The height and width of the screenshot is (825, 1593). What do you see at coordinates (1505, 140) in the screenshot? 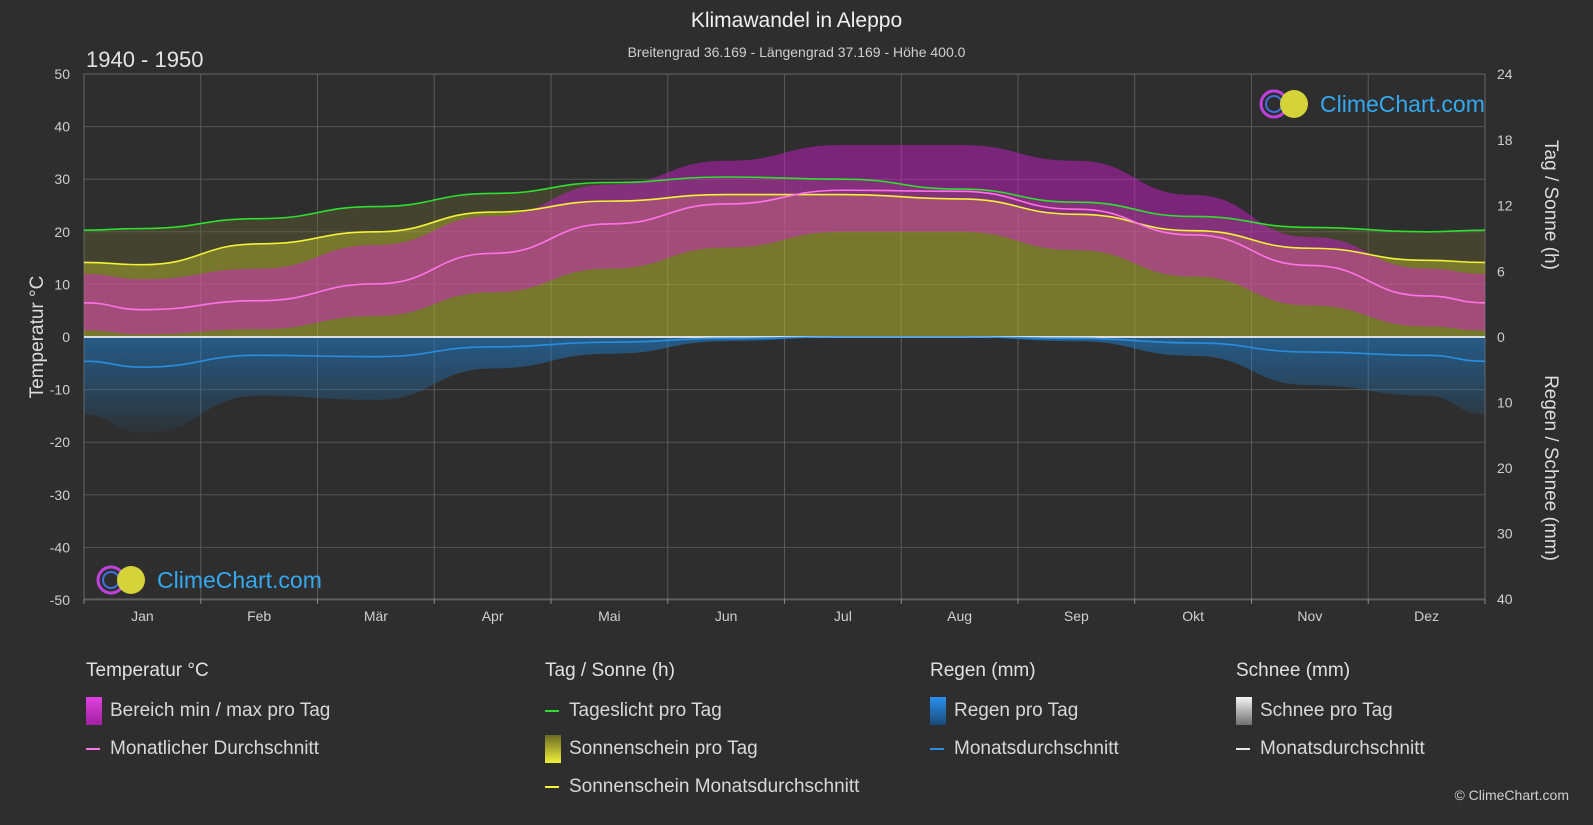
I see `y-right-top-tick-label: 18` at bounding box center [1505, 140].